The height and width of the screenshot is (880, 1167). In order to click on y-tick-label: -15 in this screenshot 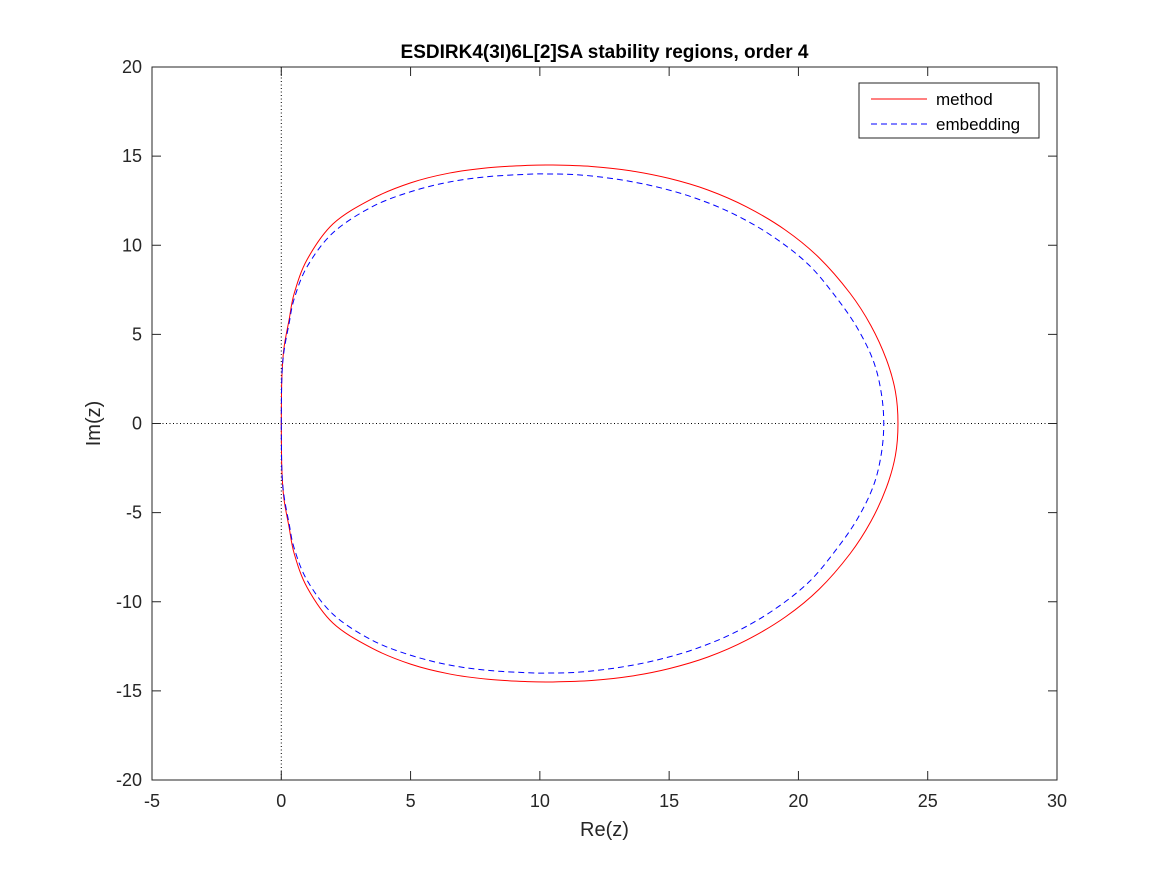, I will do `click(129, 691)`.